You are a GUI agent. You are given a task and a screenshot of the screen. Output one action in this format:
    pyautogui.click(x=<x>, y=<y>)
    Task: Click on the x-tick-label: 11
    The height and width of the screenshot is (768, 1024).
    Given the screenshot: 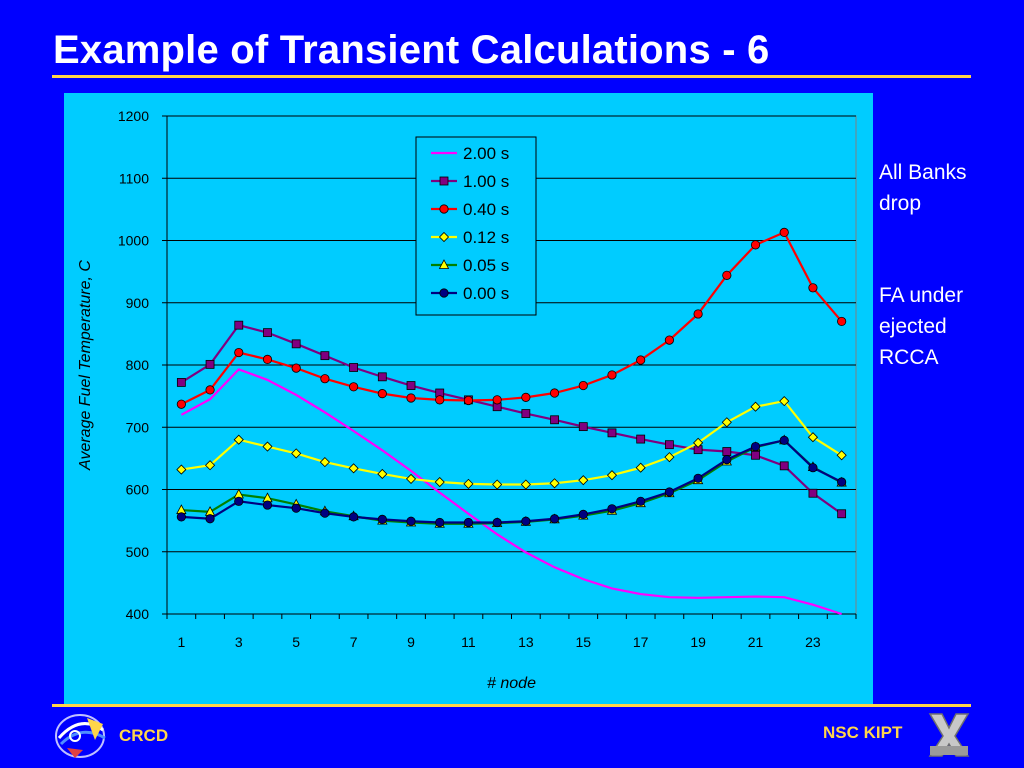 What is the action you would take?
    pyautogui.click(x=468, y=642)
    